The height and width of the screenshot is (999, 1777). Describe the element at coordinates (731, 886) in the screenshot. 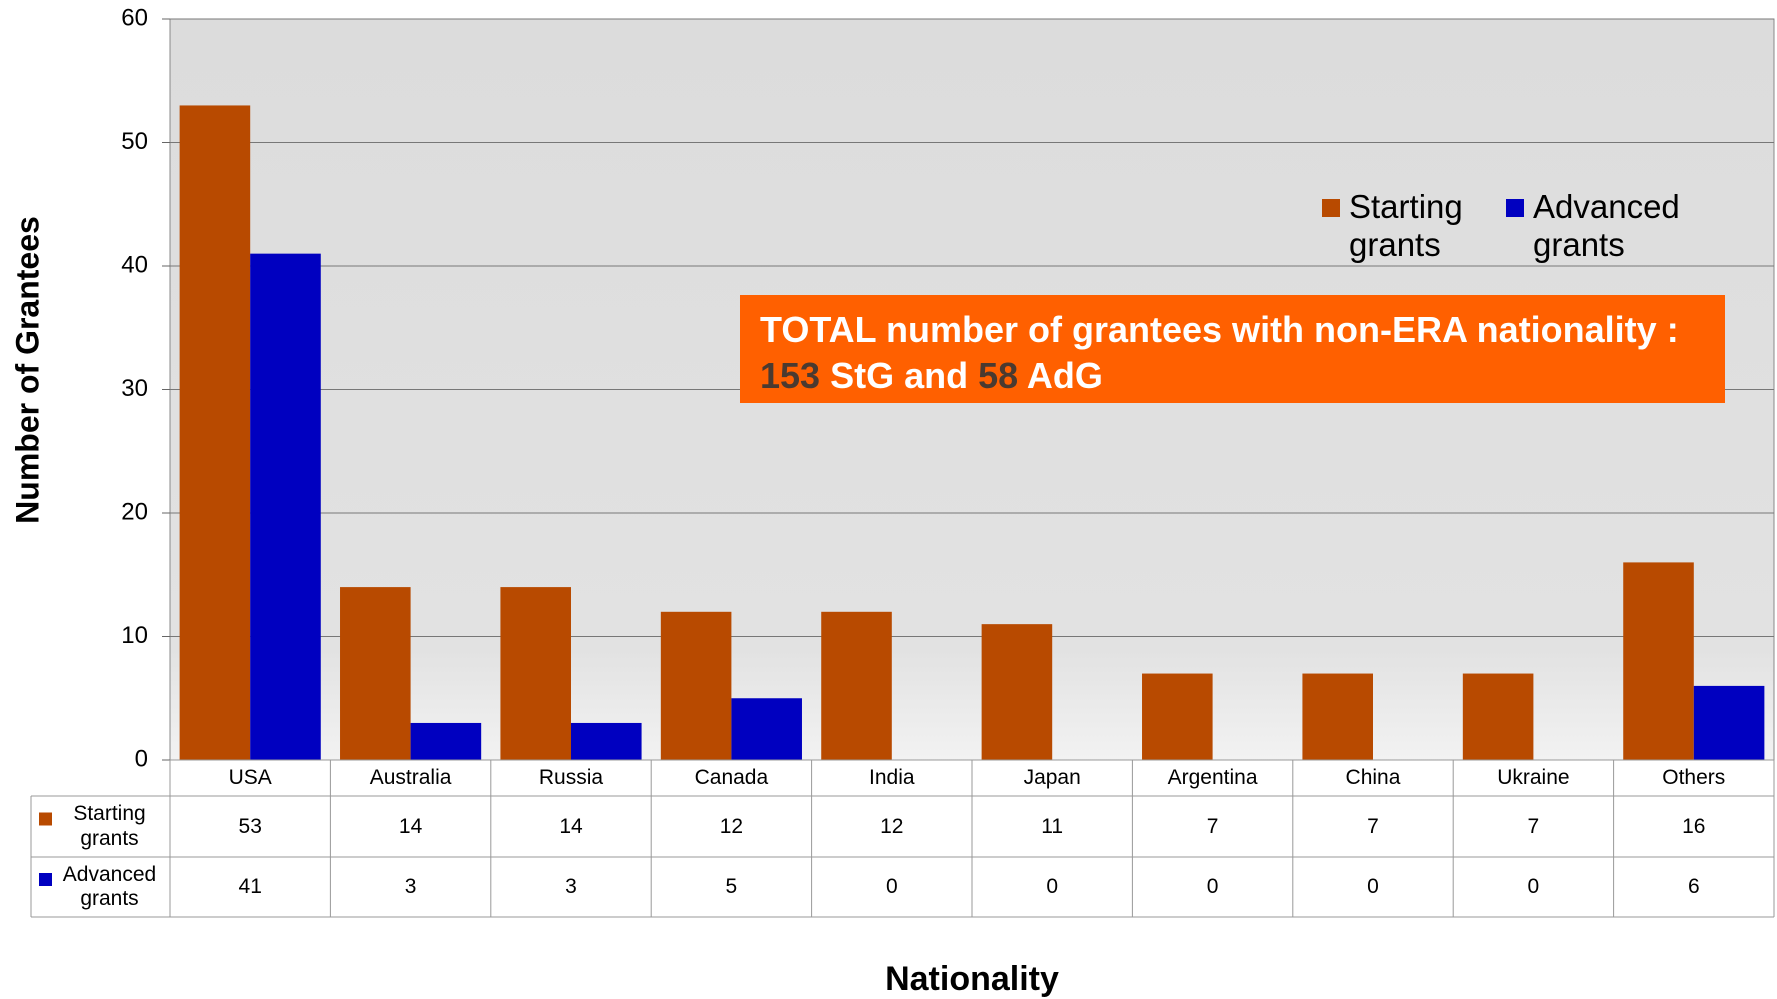

I see `table-value: 5` at that location.